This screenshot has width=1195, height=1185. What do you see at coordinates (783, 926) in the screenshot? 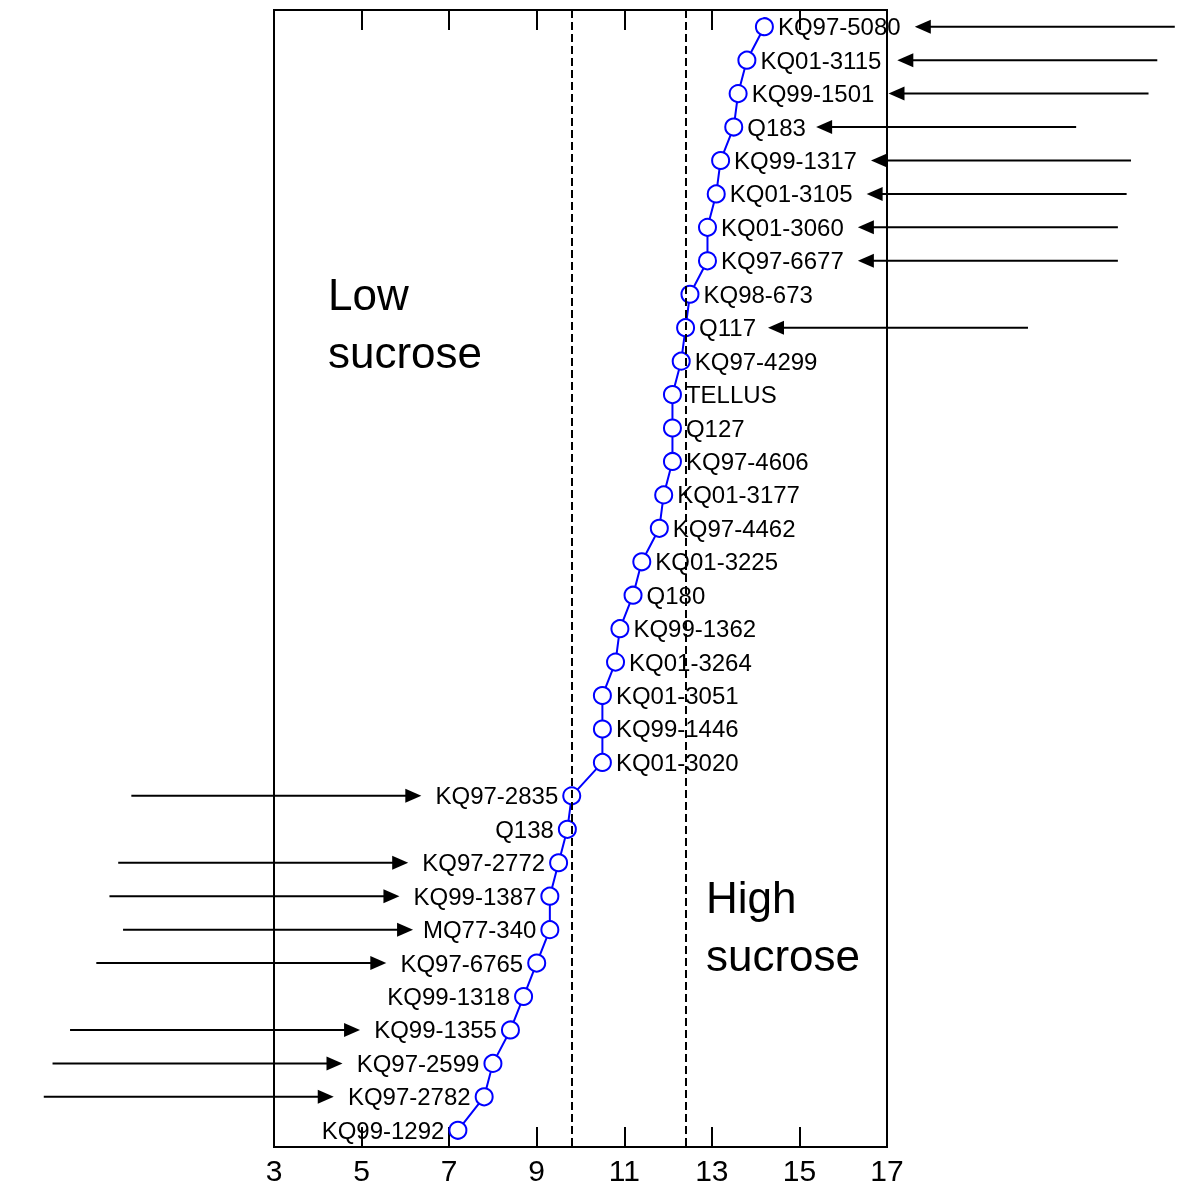
I see `annotation: High sucrose` at bounding box center [783, 926].